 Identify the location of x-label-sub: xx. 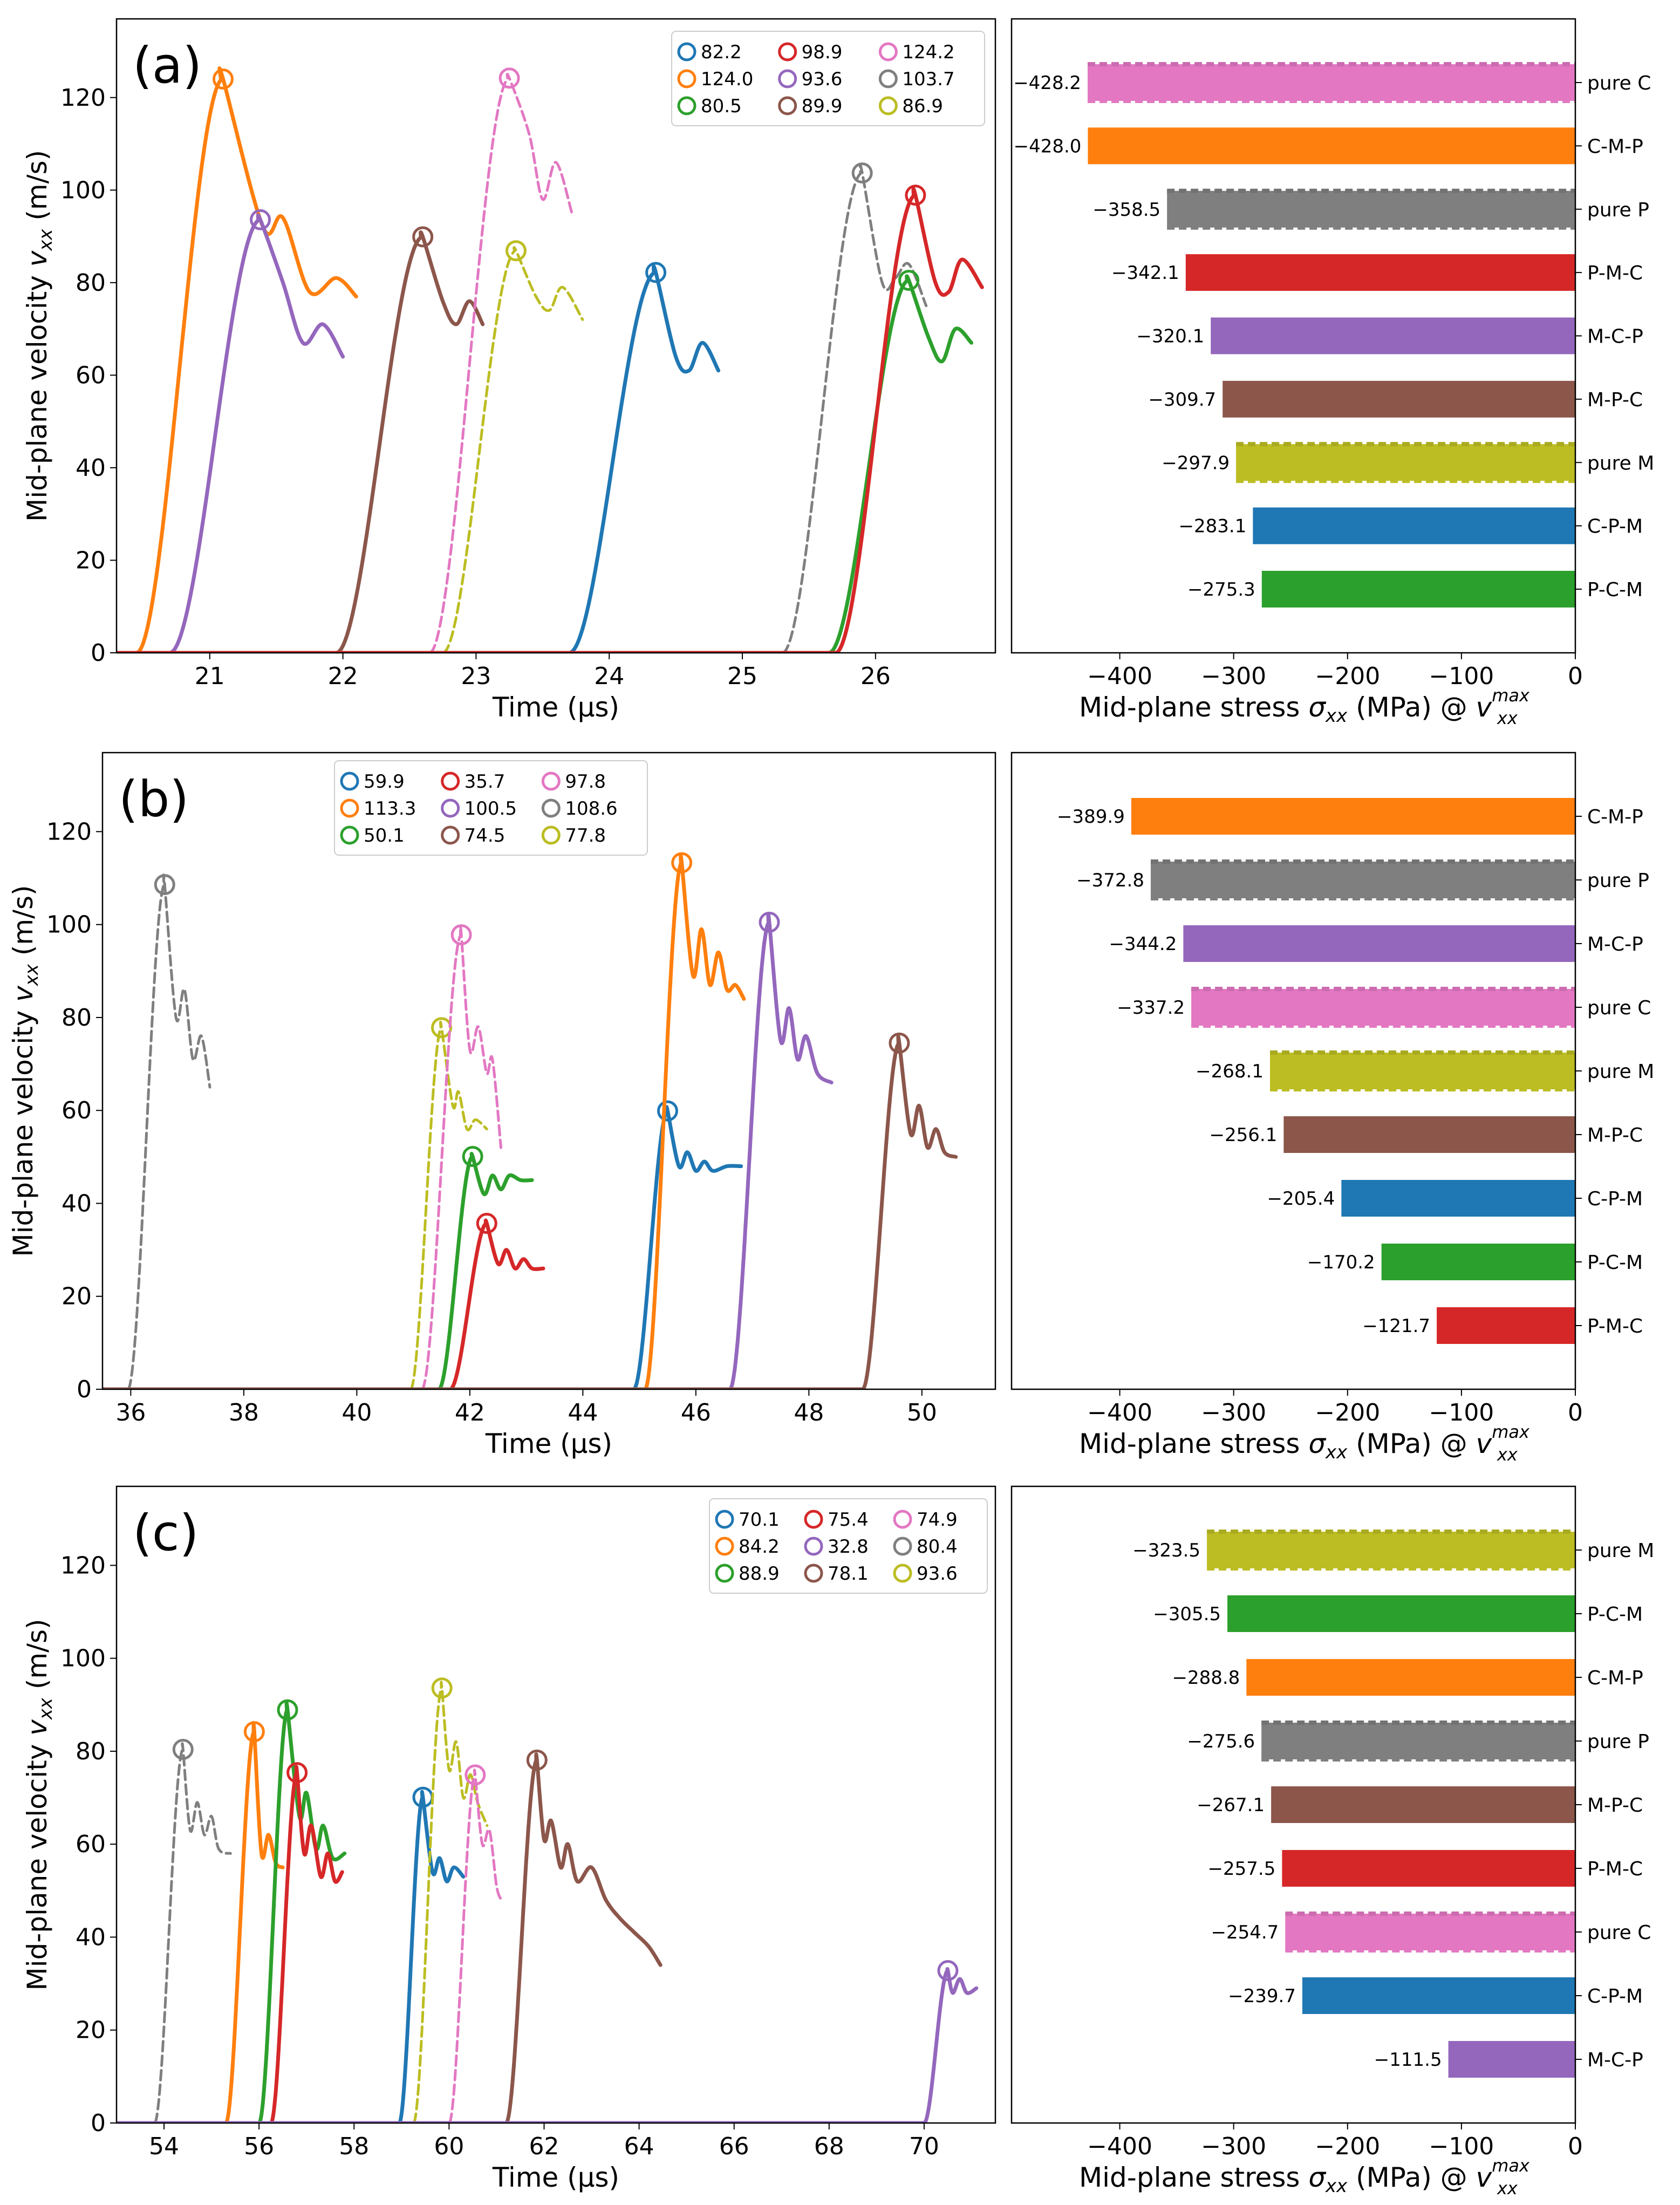
(1337, 2186).